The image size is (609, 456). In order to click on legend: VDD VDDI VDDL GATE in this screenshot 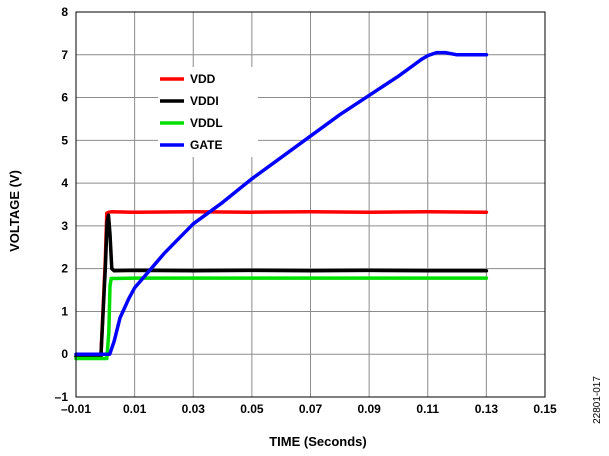, I will do `click(208, 112)`.